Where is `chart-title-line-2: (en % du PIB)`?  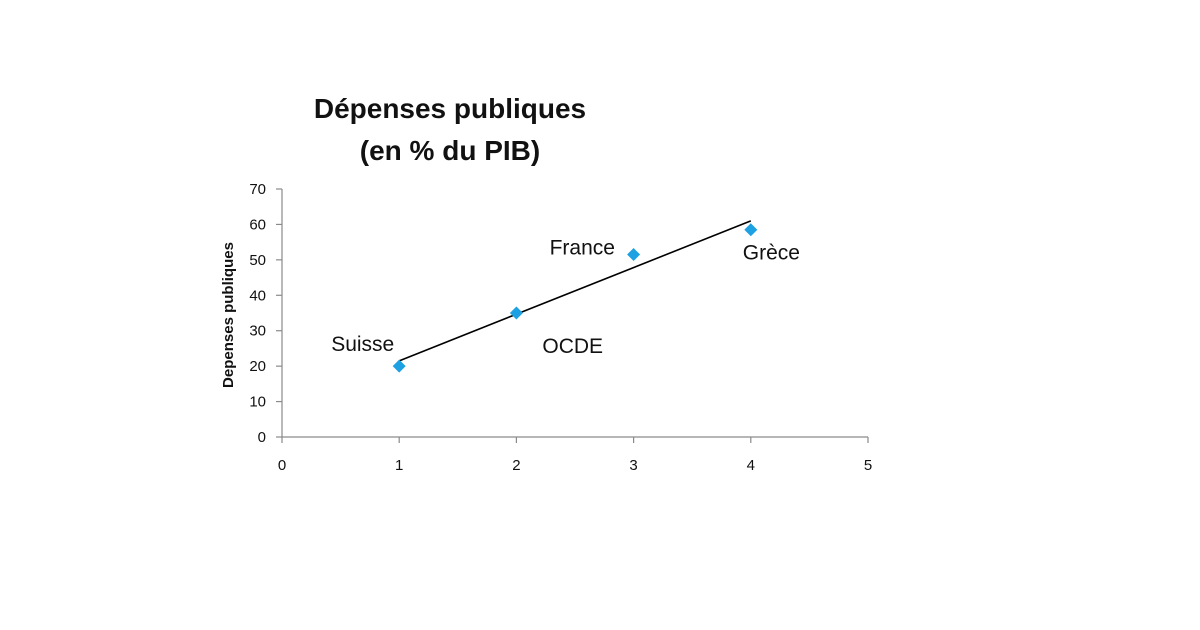
chart-title-line-2: (en % du PIB) is located at coordinates (450, 150).